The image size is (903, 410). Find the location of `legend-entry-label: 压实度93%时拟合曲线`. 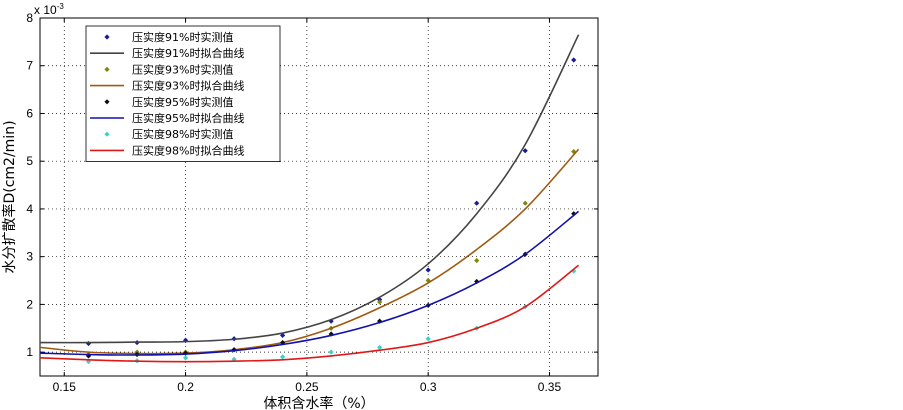

legend-entry-label: 压实度93%时拟合曲线 is located at coordinates (188, 86).